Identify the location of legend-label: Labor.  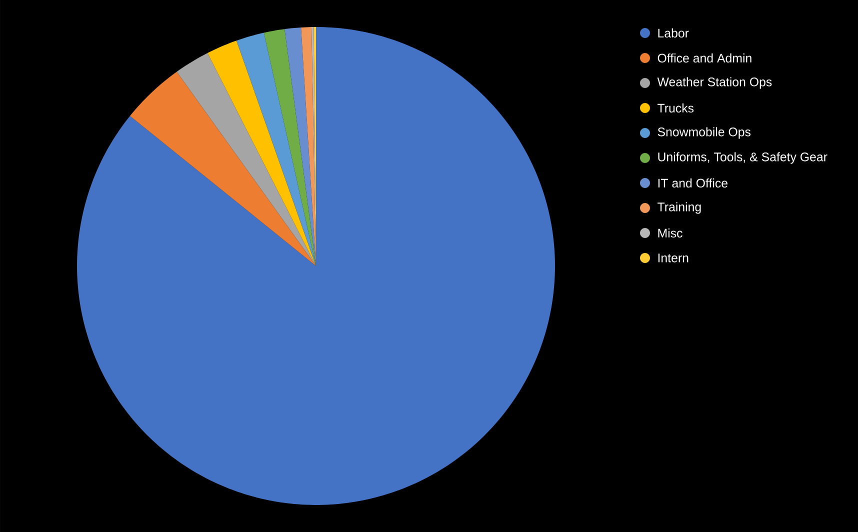
(673, 33).